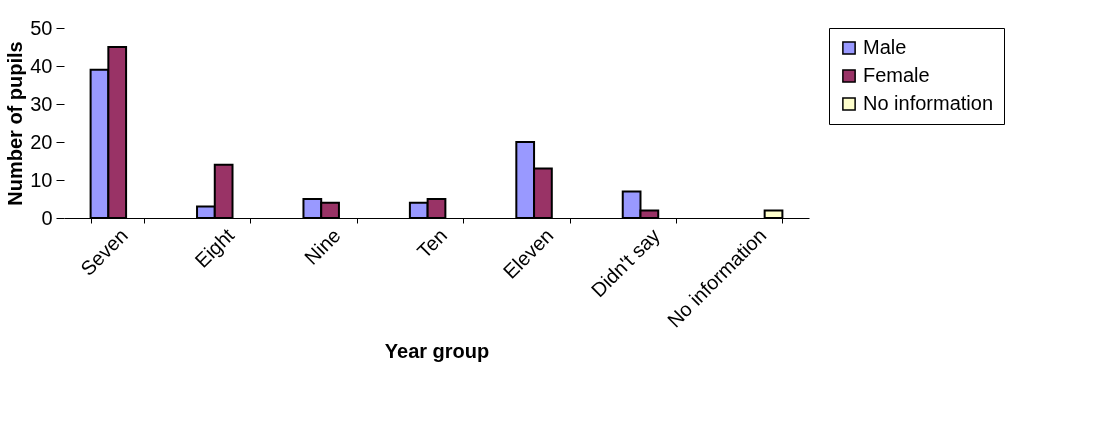 This screenshot has width=1118, height=429. Describe the element at coordinates (41, 103) in the screenshot. I see `y-tick-label: 30` at that location.